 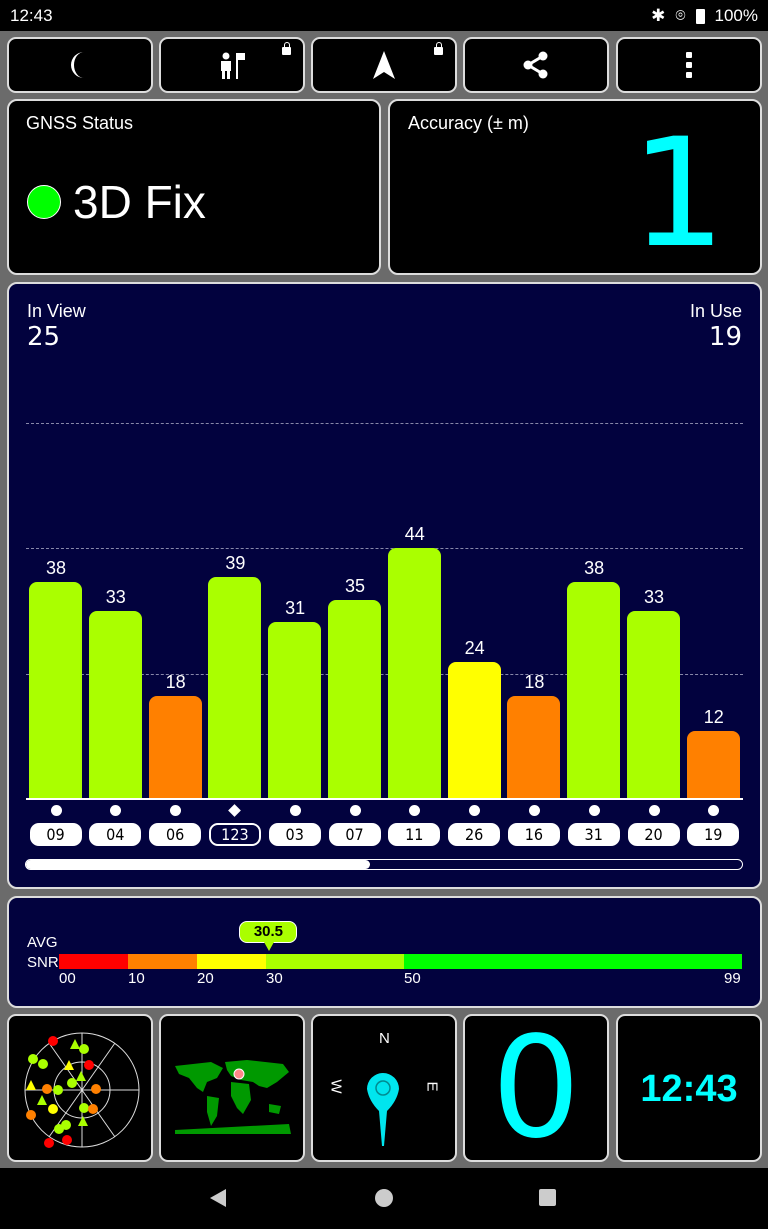 I want to click on world-map-tile, so click(x=232, y=1088).